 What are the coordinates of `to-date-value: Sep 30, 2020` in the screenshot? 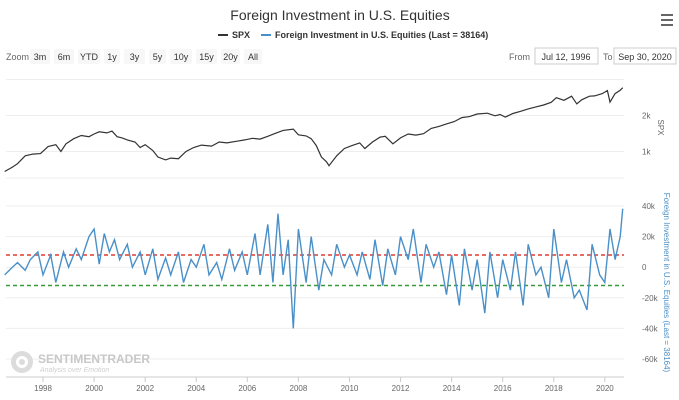 It's located at (645, 57).